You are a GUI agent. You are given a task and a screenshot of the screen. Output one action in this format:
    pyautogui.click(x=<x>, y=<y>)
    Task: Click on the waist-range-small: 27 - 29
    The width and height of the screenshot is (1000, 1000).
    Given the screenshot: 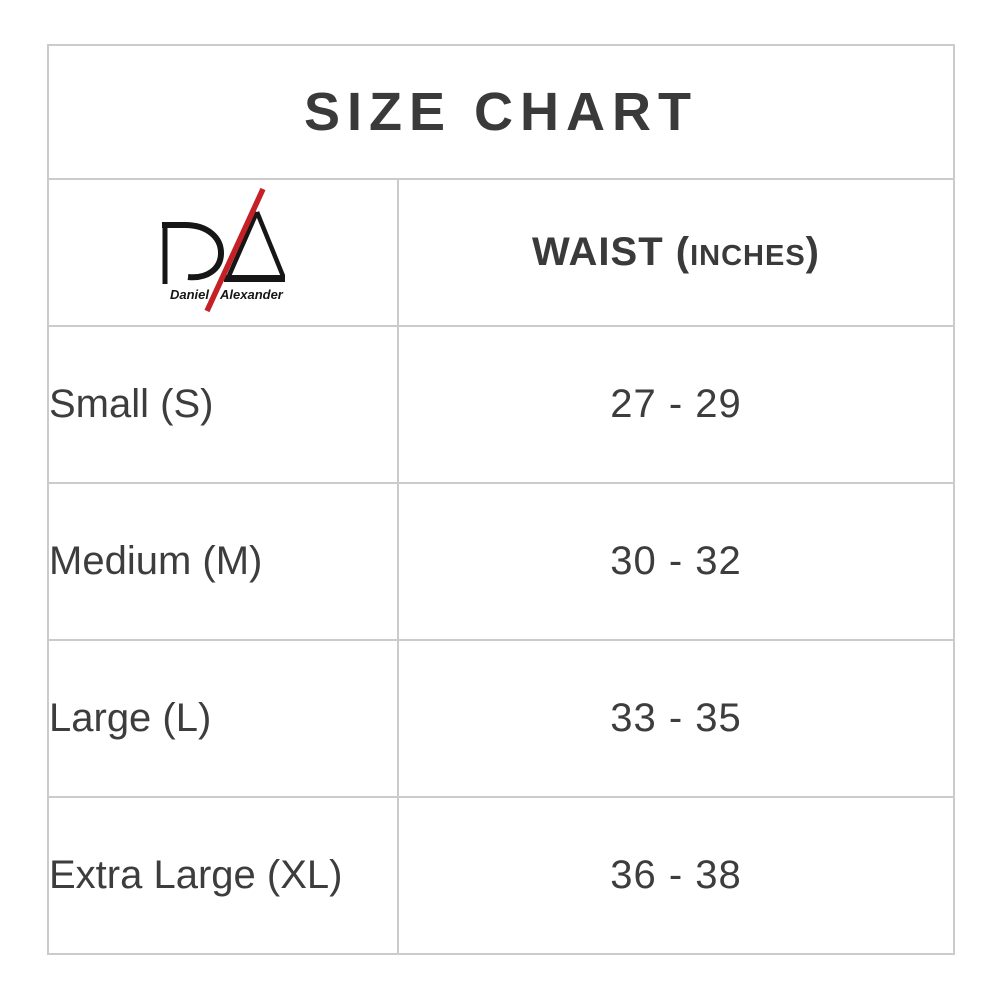 What is the action you would take?
    pyautogui.click(x=676, y=404)
    